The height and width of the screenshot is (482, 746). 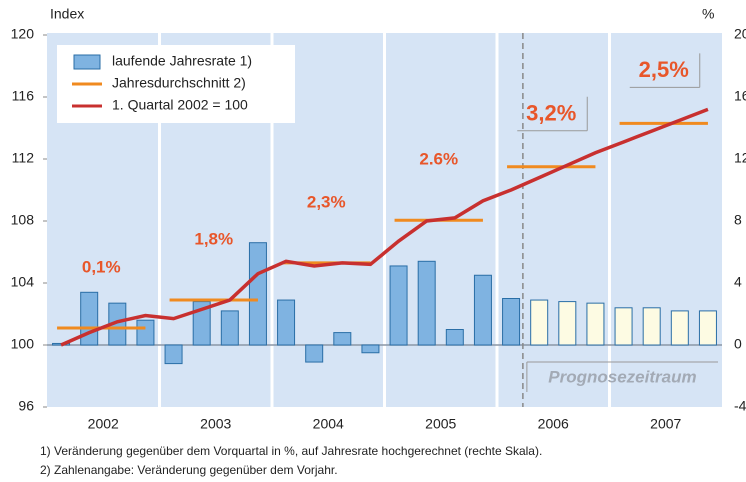 I want to click on y-tick-label: 104, so click(x=23, y=282).